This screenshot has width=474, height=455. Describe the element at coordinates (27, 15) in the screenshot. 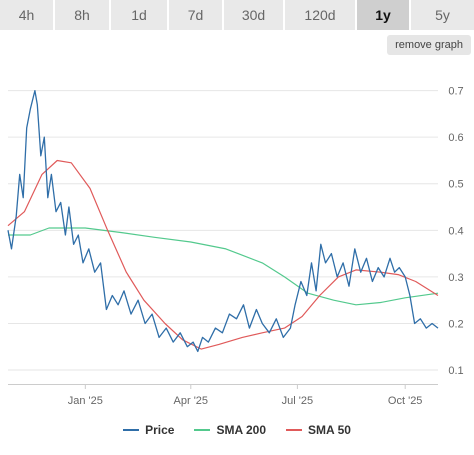

I see `tab-4h: 4h` at that location.